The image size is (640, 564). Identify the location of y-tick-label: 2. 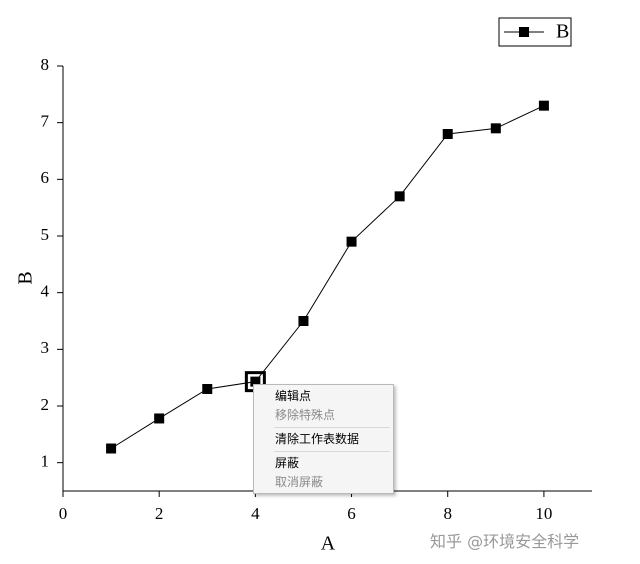
(45, 404).